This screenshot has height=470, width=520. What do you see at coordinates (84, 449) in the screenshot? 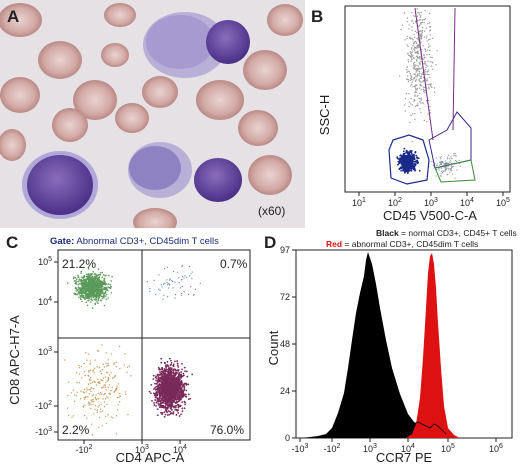
I see `panel-c-xtick: -102` at bounding box center [84, 449].